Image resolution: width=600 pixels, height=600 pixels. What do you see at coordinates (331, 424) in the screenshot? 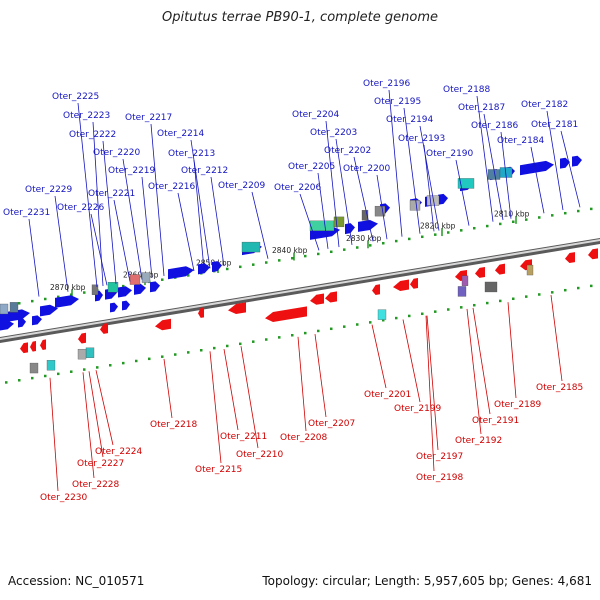
I see `bottom-gene-label: Oter_2207` at bounding box center [331, 424].